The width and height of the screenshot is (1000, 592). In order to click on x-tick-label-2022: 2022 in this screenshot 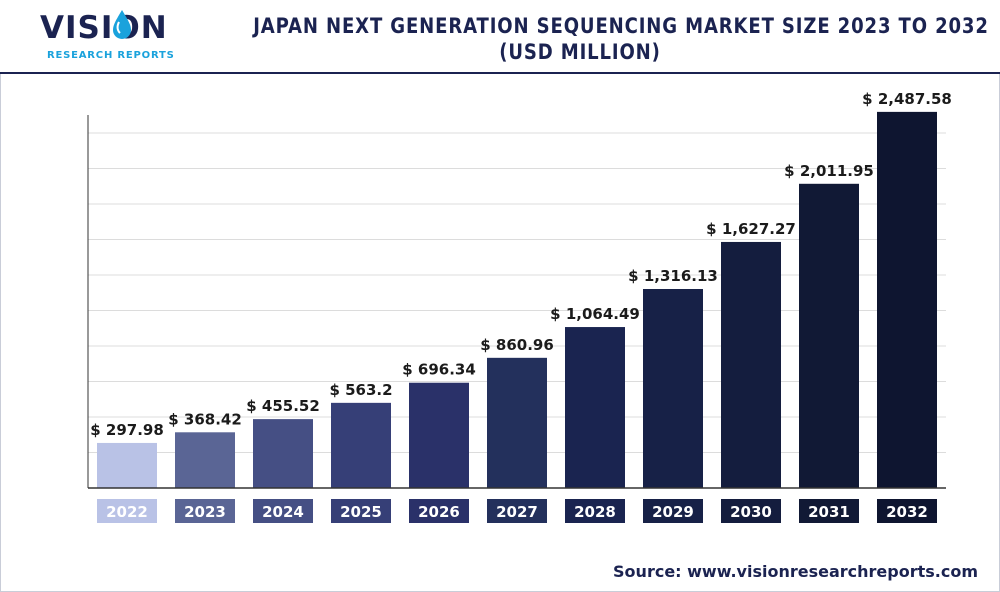, I will do `click(127, 512)`.